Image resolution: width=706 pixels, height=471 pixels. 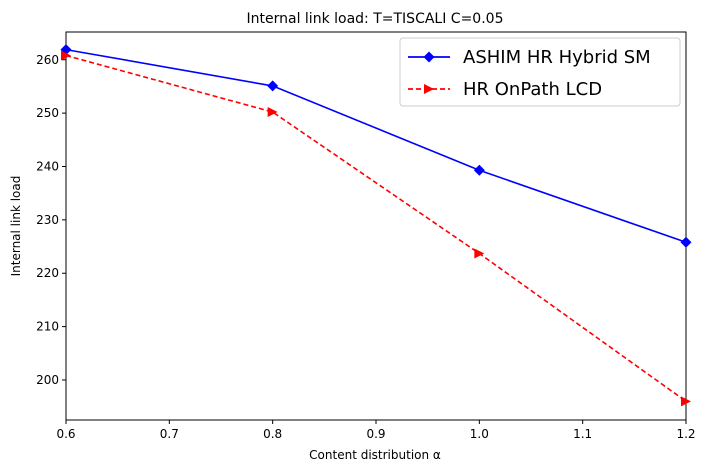 I want to click on y-axis-label: Internal link load, so click(x=16, y=226).